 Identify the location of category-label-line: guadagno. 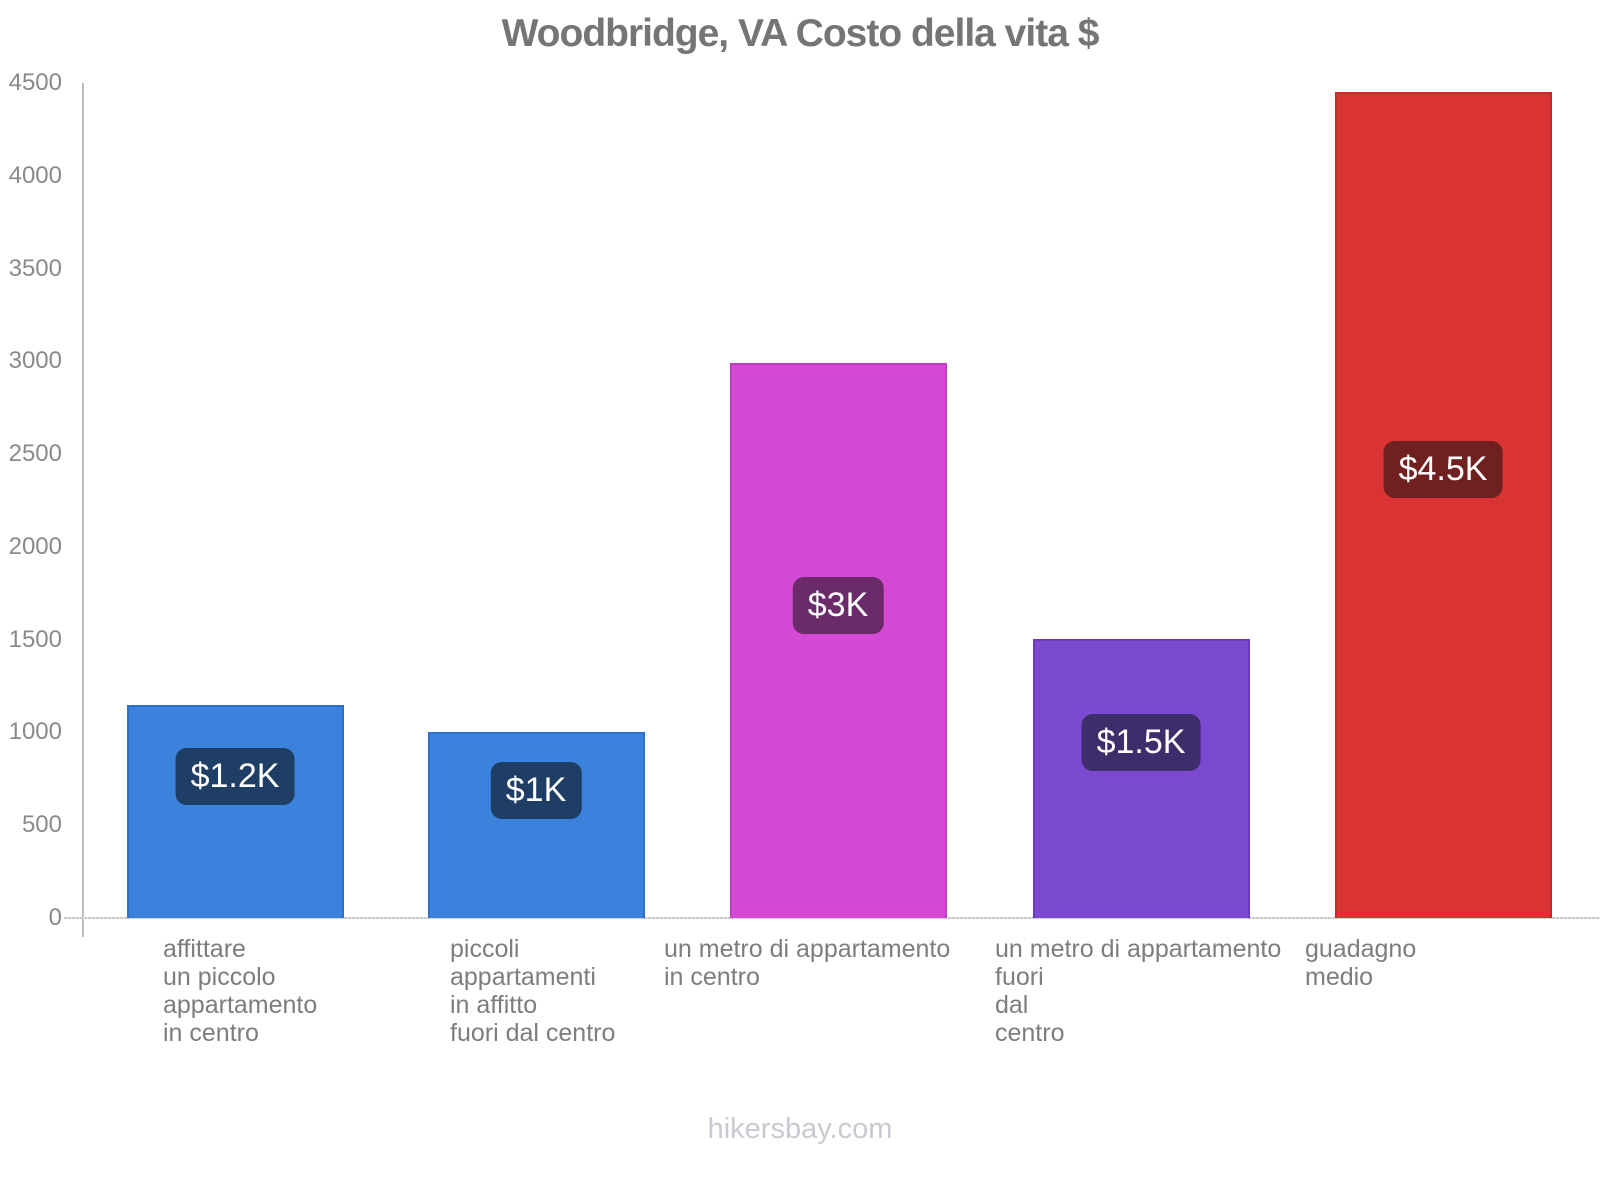
(1361, 949).